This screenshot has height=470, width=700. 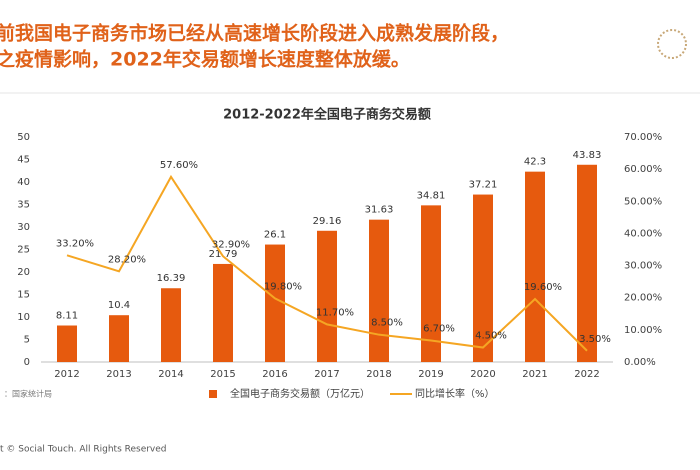 I want to click on bar-value-label: 16.39, so click(x=171, y=278).